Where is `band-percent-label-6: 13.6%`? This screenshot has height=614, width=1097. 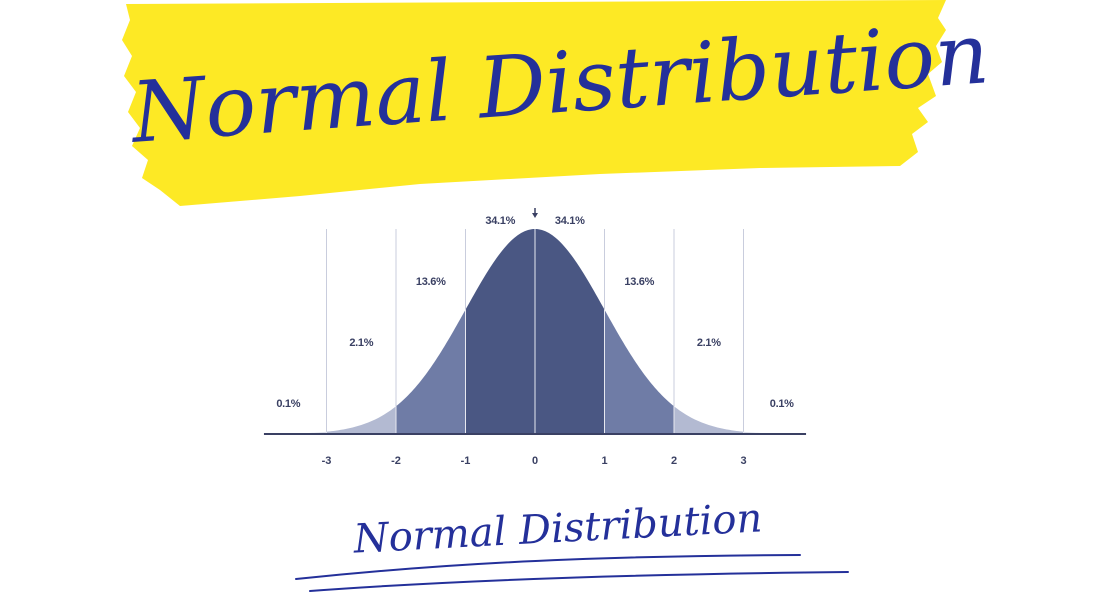 band-percent-label-6: 13.6% is located at coordinates (639, 282).